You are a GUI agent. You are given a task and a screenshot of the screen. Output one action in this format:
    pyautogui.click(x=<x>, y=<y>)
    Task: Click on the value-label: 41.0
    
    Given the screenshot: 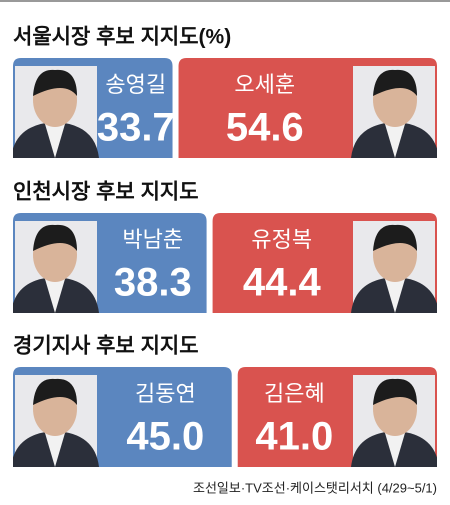 What is the action you would take?
    pyautogui.click(x=294, y=437)
    